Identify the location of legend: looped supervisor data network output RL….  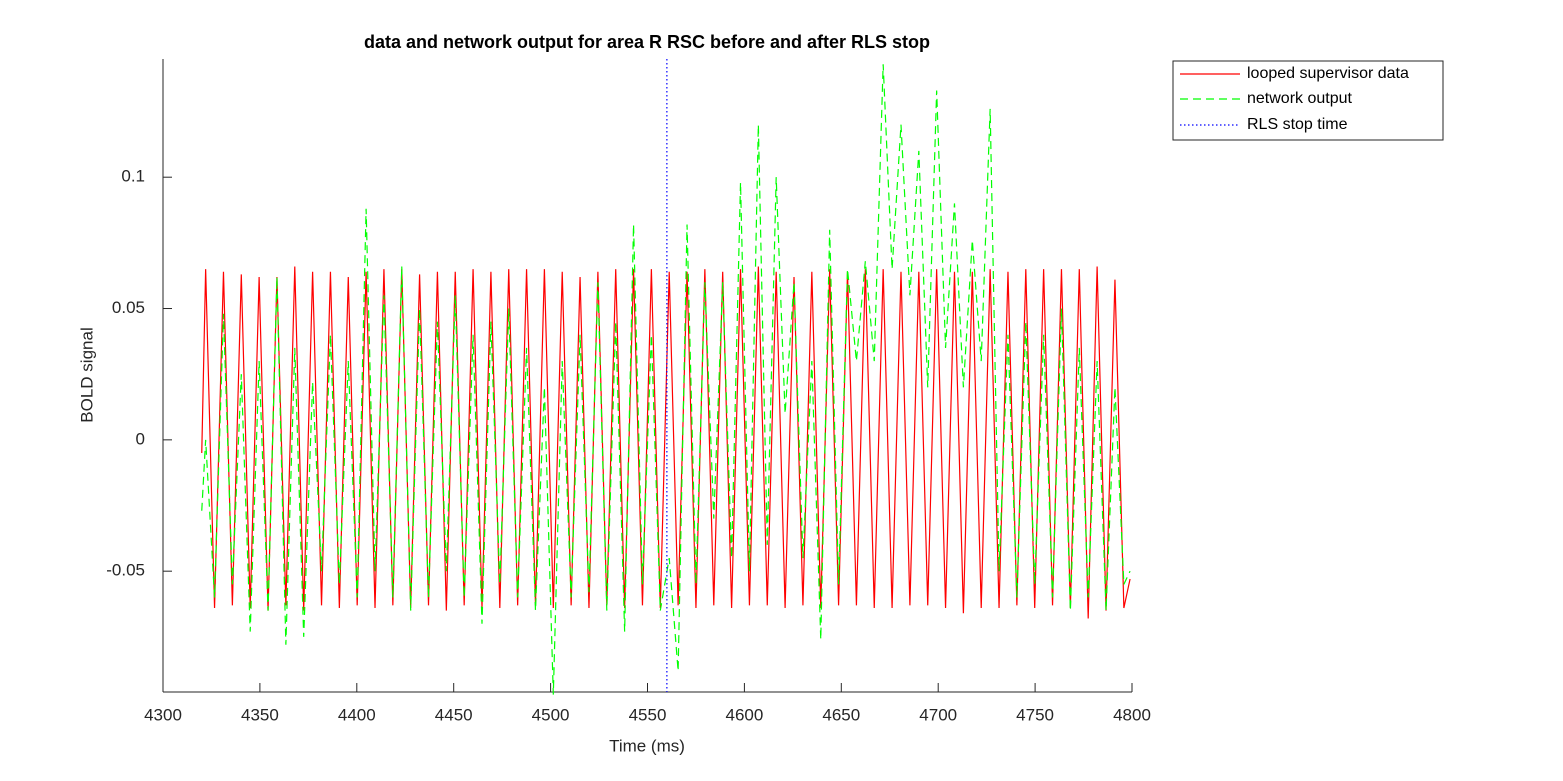
(1308, 100).